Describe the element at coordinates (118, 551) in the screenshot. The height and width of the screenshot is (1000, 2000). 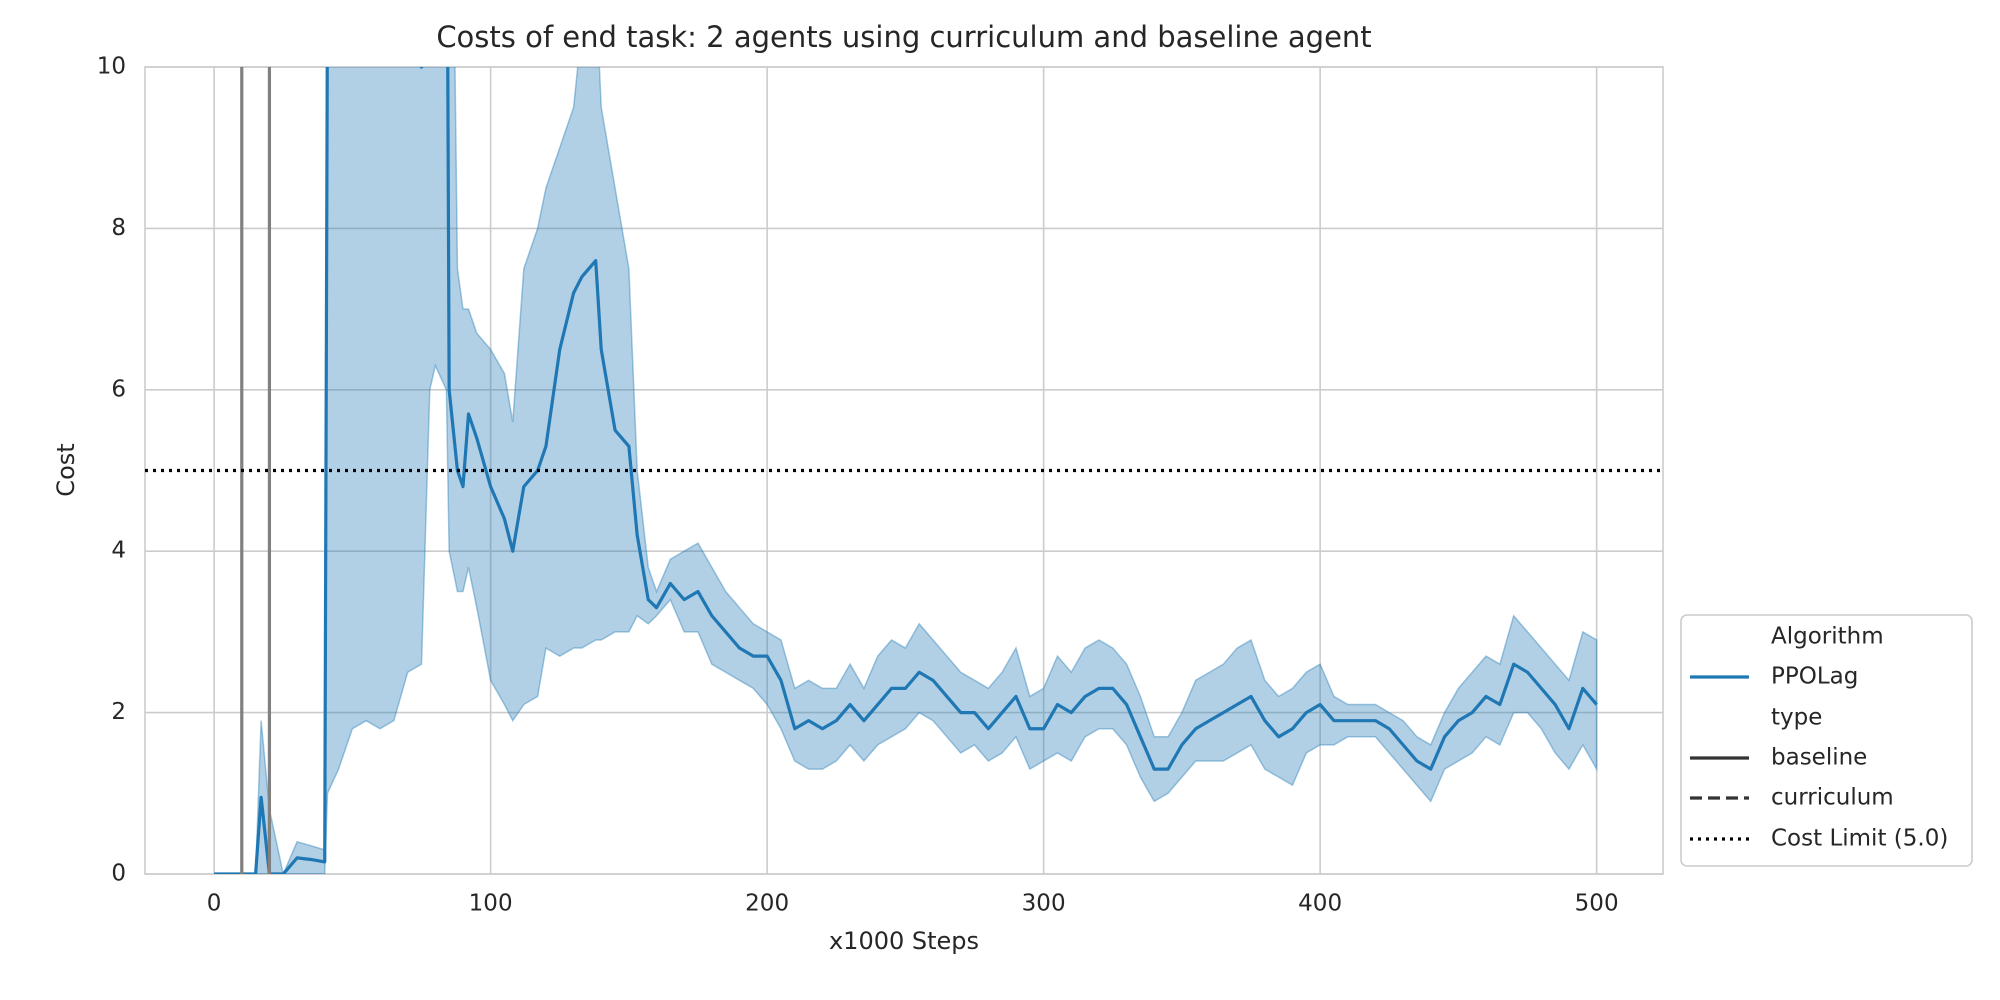
I see `y-tick-label: 4` at that location.